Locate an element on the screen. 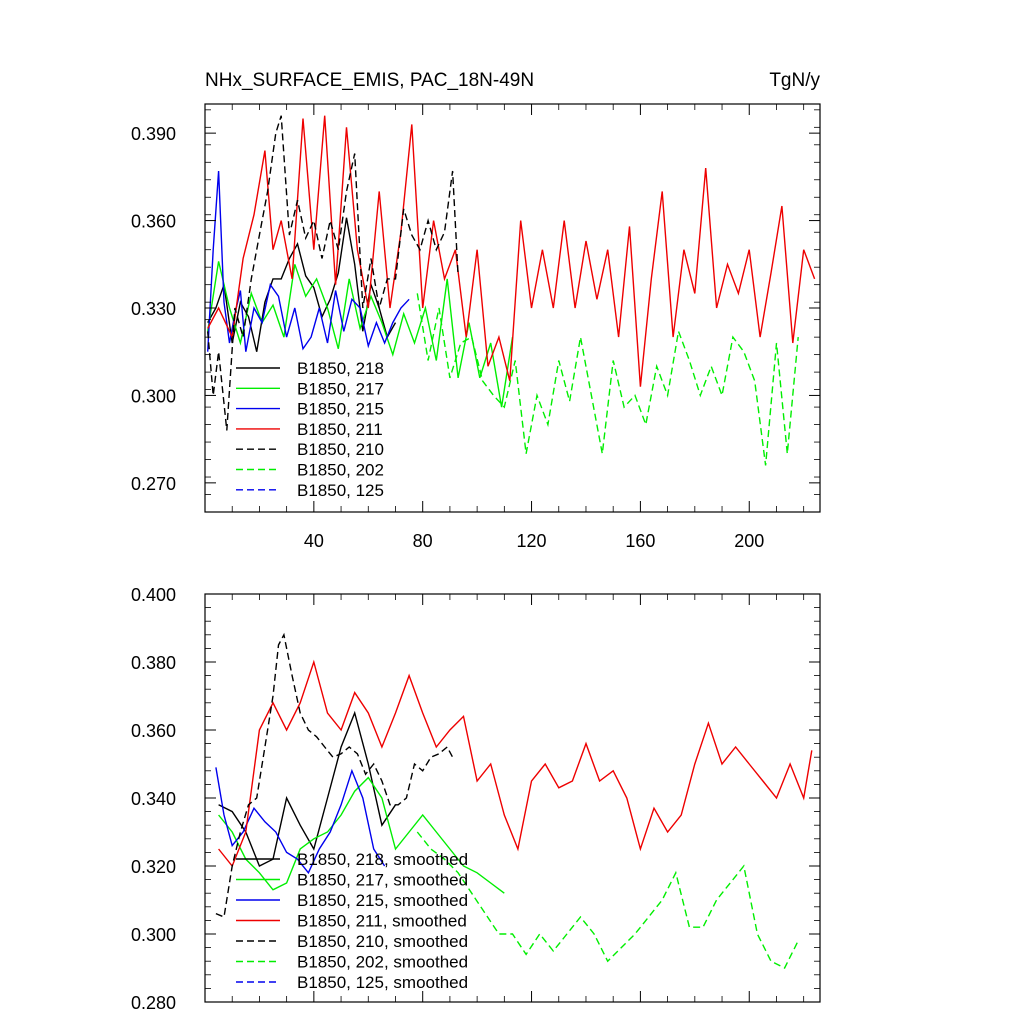 Image resolution: width=1024 pixels, height=1024 pixels. units-label: TgN/y is located at coordinates (794, 80).